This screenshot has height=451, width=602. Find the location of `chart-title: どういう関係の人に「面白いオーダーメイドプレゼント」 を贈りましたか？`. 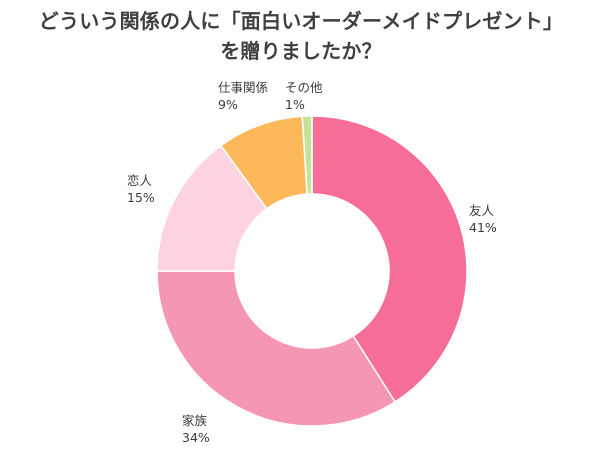

chart-title: どういう関係の人に「面白いオーダーメイドプレゼント」 を贈りましたか？ is located at coordinates (301, 36).